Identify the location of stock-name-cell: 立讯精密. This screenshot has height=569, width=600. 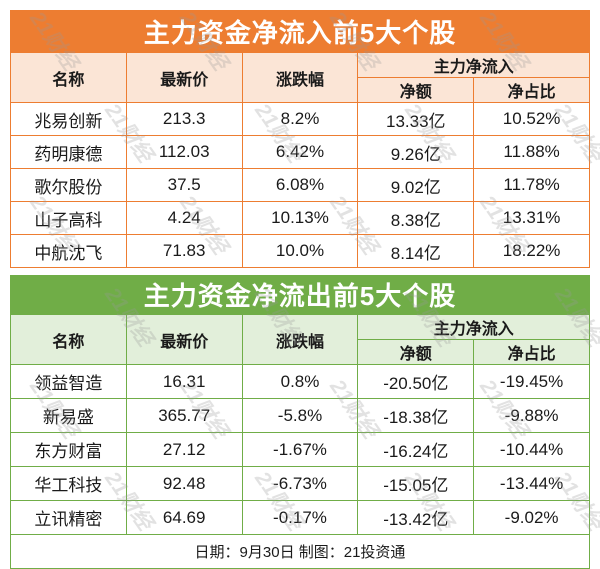
(68, 517).